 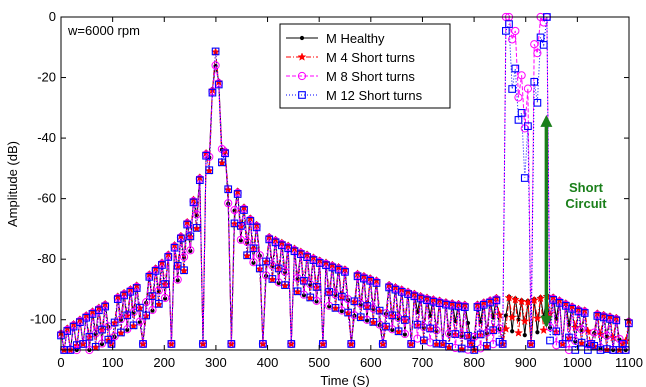 I want to click on y-tick-label: -40, so click(x=46, y=137).